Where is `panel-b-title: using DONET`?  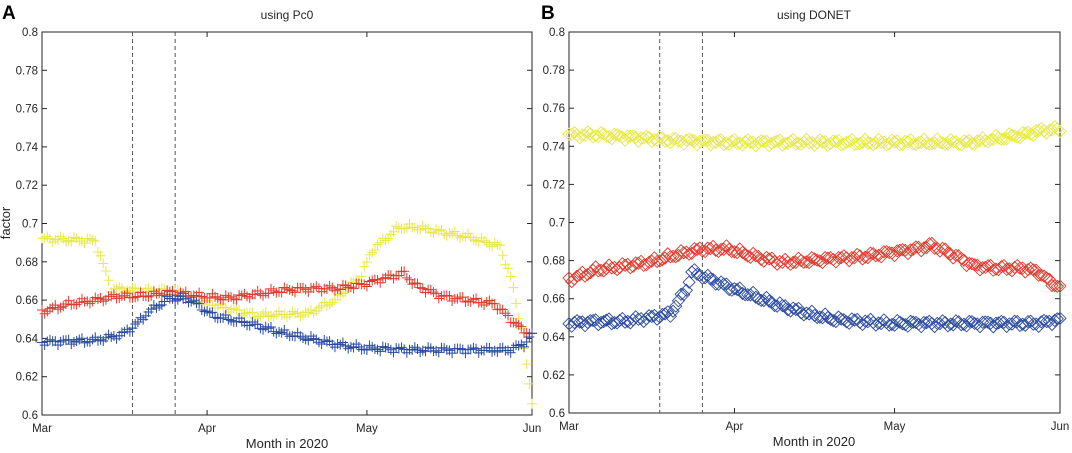
panel-b-title: using DONET is located at coordinates (814, 15).